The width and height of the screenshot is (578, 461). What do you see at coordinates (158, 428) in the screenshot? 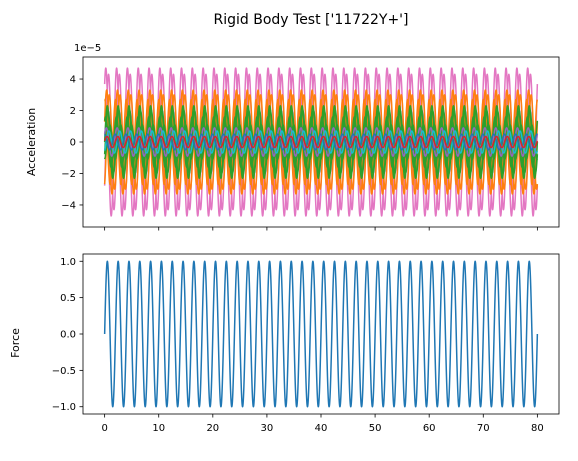
I see `x-tick-label: 10` at bounding box center [158, 428].